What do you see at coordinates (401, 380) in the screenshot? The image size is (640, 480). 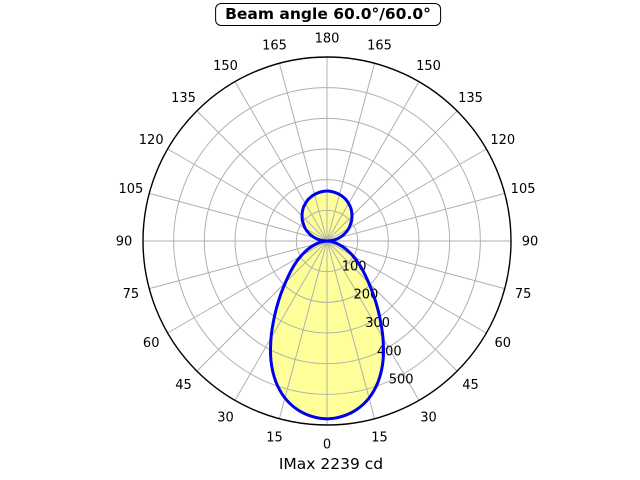 I see `radial-tick-label: 500` at bounding box center [401, 380].